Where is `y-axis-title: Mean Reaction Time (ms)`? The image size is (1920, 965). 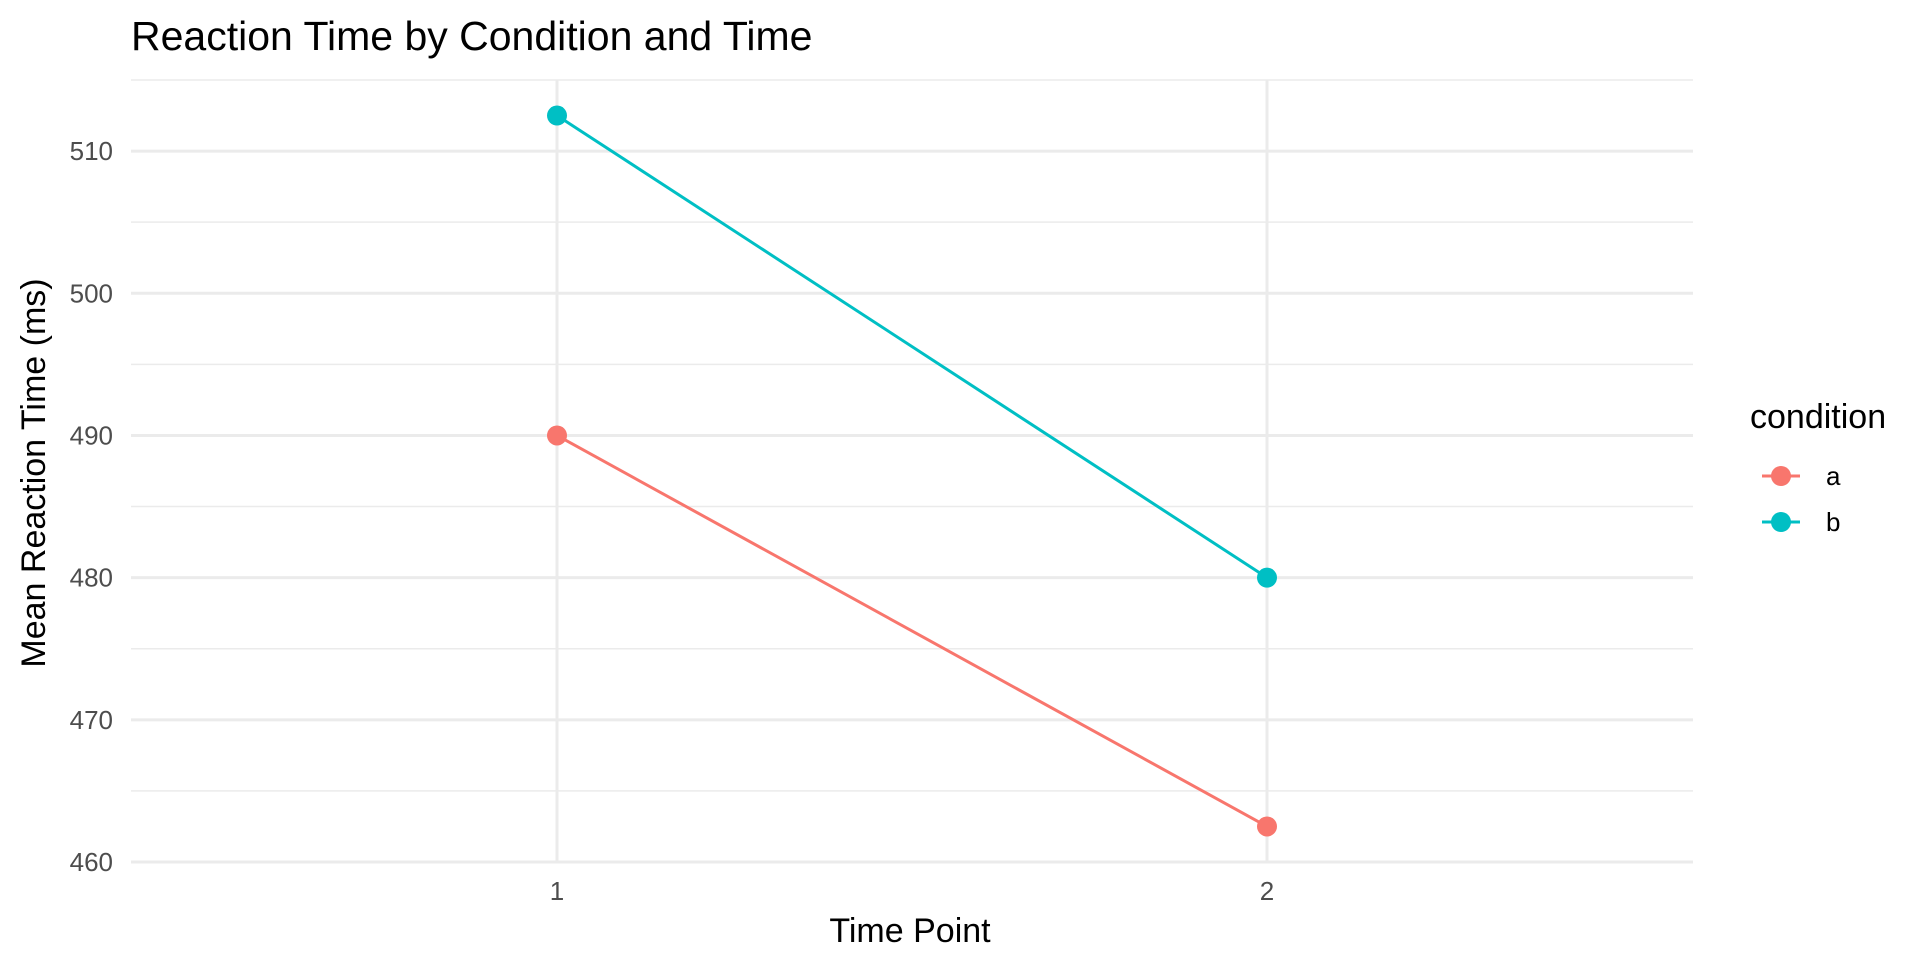 y-axis-title: Mean Reaction Time (ms) is located at coordinates (34, 472).